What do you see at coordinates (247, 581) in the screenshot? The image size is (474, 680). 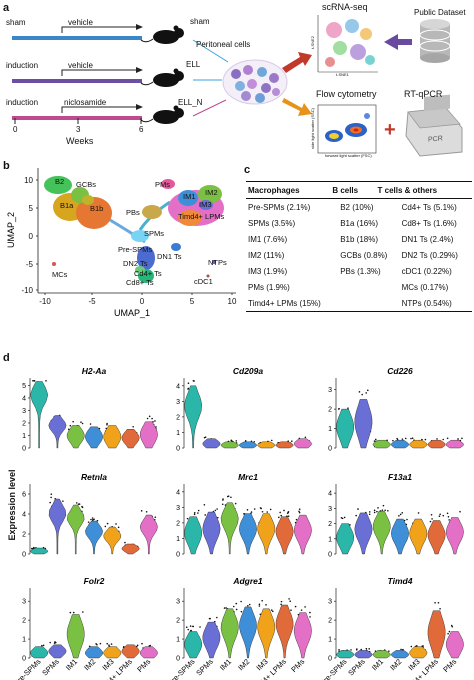 I see `gene-title-adgre1: Adgre1` at bounding box center [247, 581].